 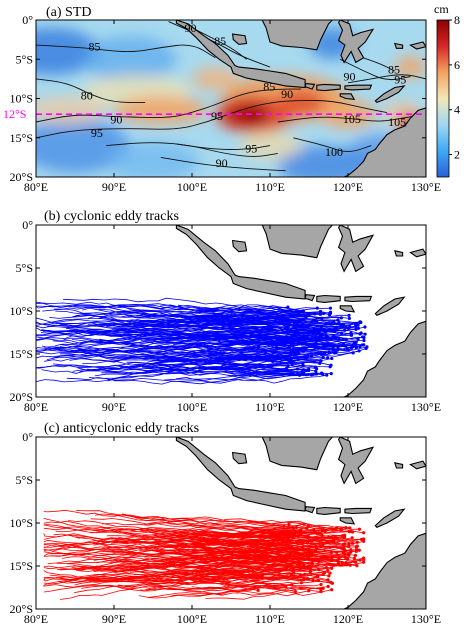 What do you see at coordinates (457, 155) in the screenshot?
I see `colorbar-tick-label: 2` at bounding box center [457, 155].